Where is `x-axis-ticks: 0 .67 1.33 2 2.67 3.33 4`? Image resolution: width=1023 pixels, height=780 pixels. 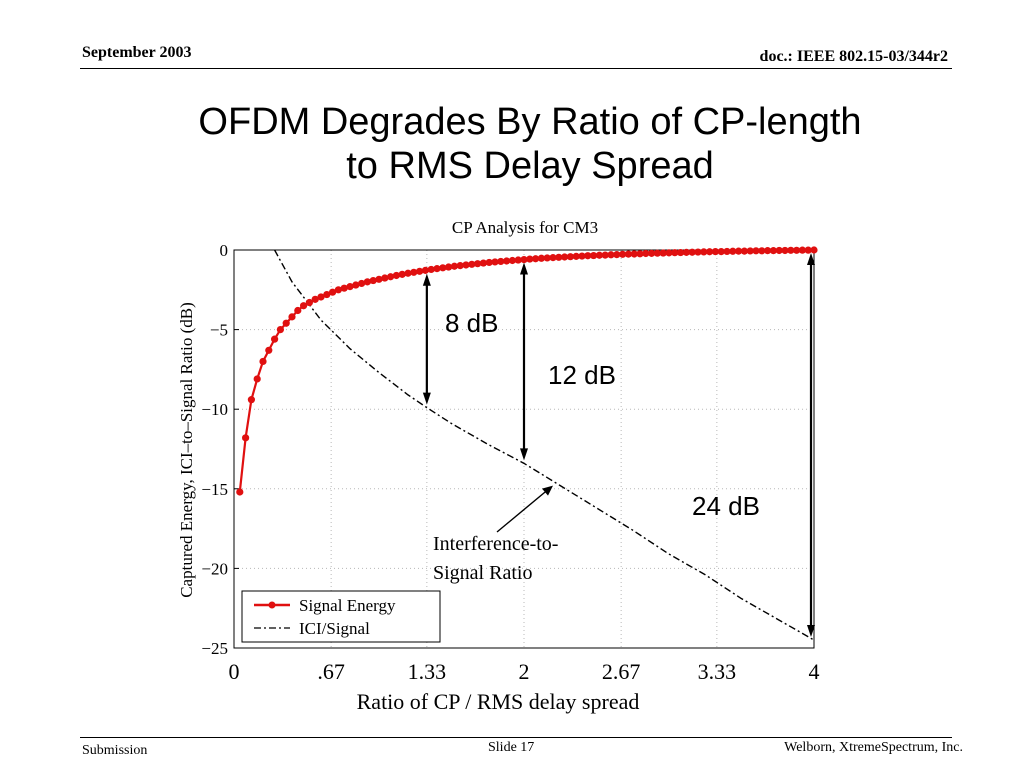 x-axis-ticks: 0 .67 1.33 2 2.67 3.33 4 is located at coordinates (524, 671).